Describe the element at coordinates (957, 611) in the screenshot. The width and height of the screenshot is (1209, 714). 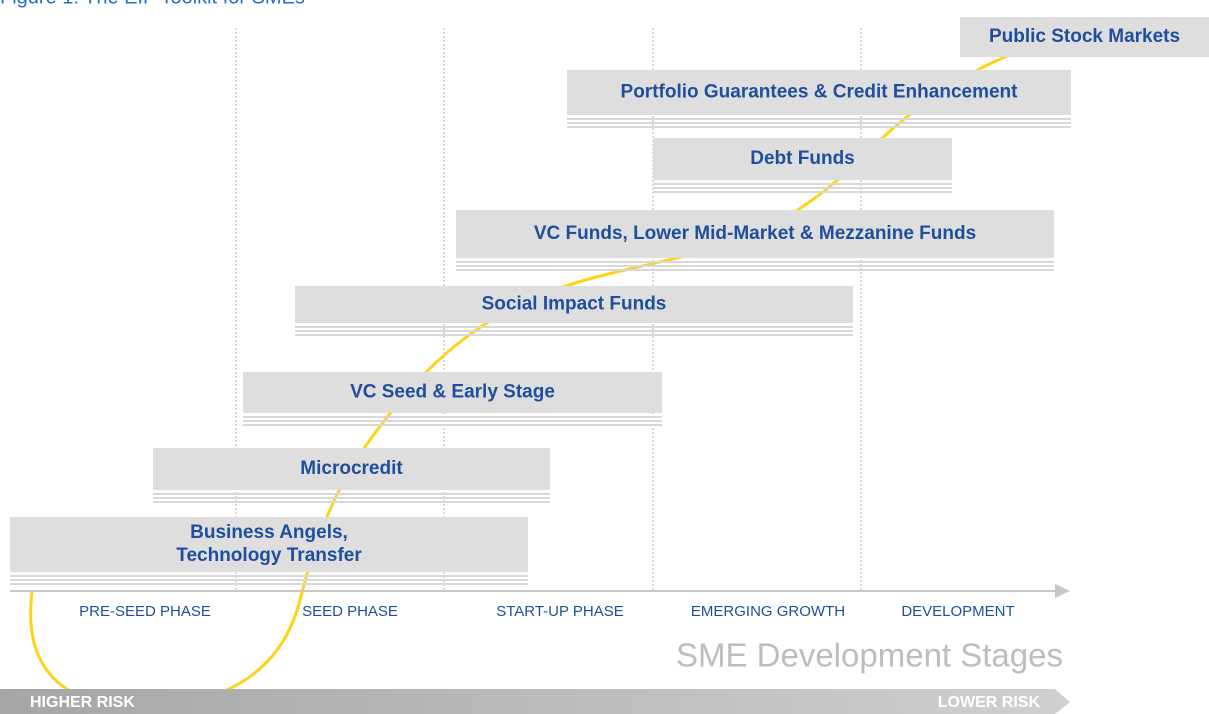
I see `stage-label: DEVELOPMENT` at that location.